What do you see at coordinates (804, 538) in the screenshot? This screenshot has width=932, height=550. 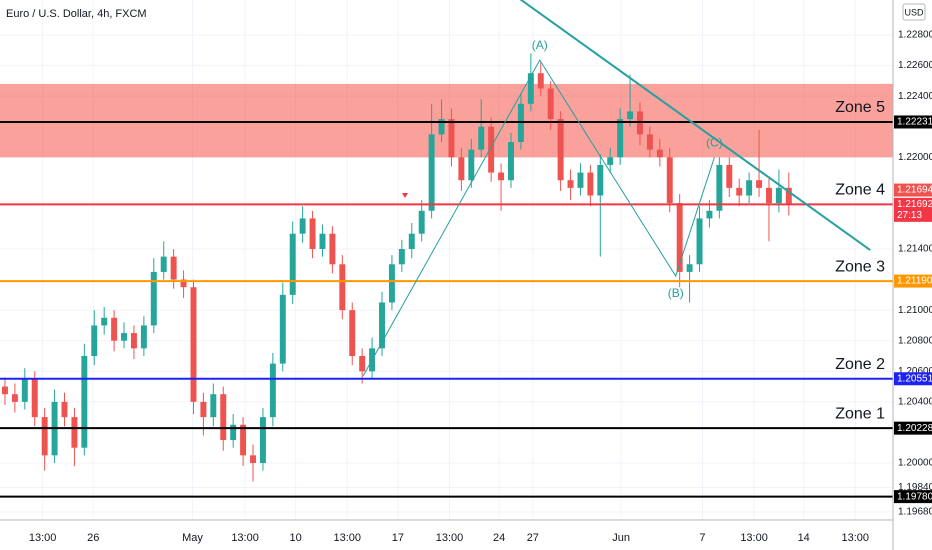 I see `x-tick-label: 14` at bounding box center [804, 538].